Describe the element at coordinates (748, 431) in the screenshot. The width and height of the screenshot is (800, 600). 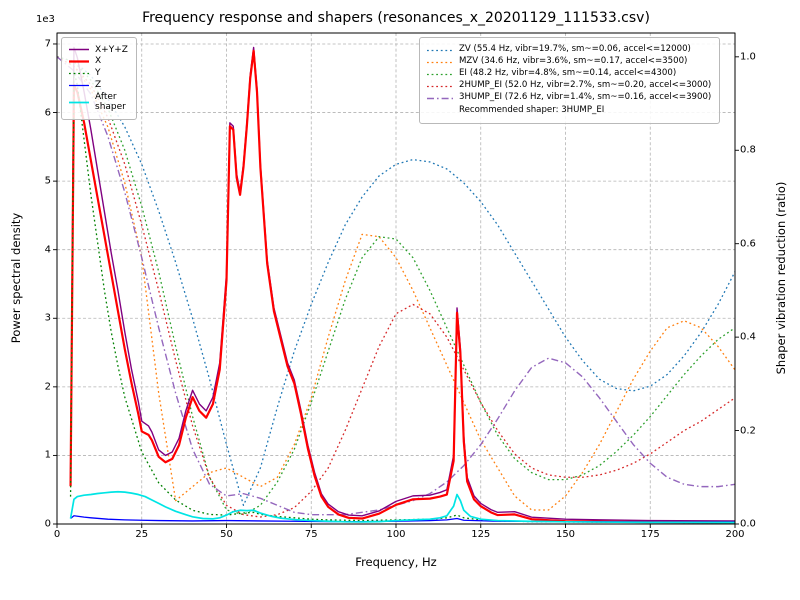
I see `right-y-tick-label: 0.2` at that location.